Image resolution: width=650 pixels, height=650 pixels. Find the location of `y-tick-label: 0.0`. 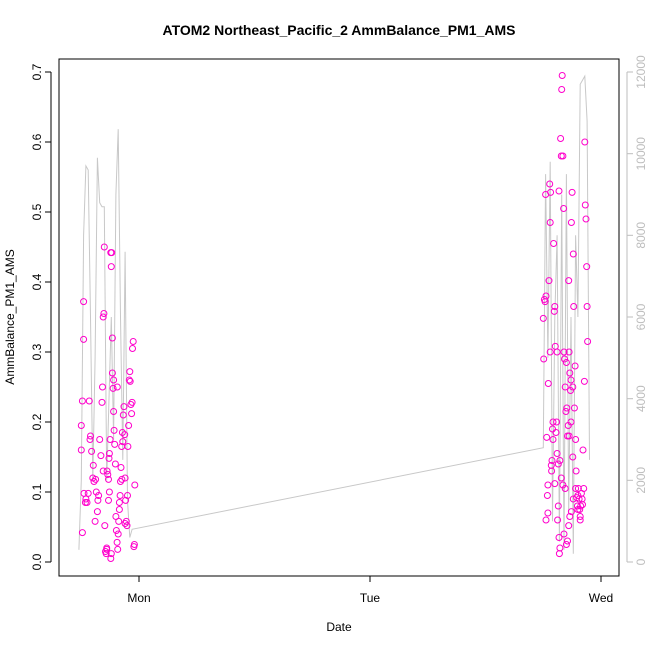

y-tick-label: 0.0 is located at coordinates (37, 561).